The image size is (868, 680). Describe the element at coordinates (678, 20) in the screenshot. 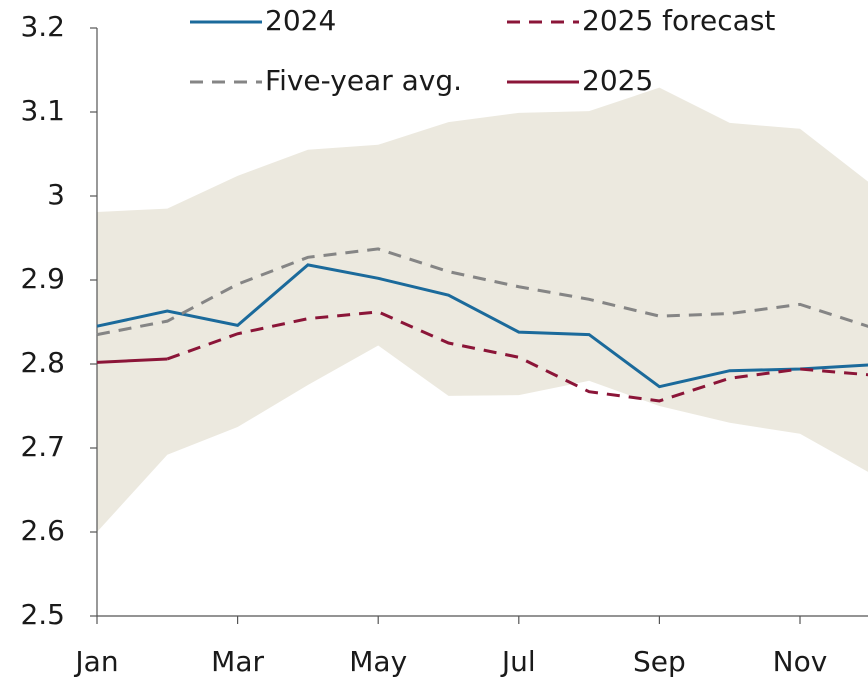

I see `legend-label: 2025 forecast` at that location.